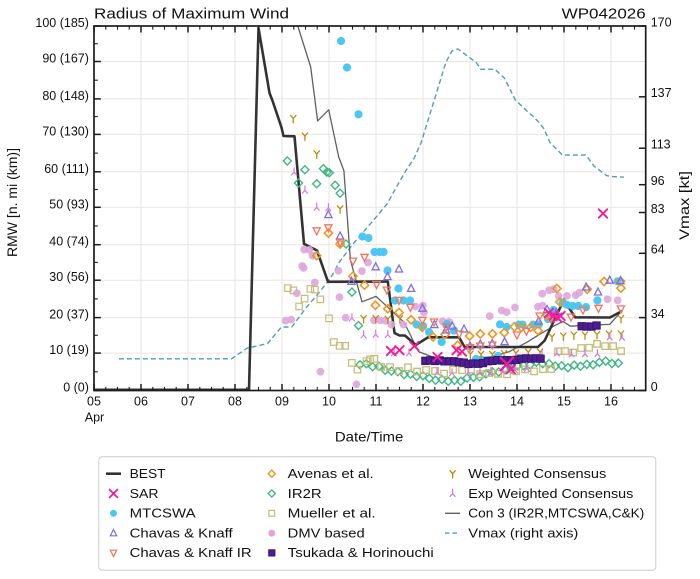 The image size is (700, 579). I want to click on svg-text: 30 (56), so click(69, 277).